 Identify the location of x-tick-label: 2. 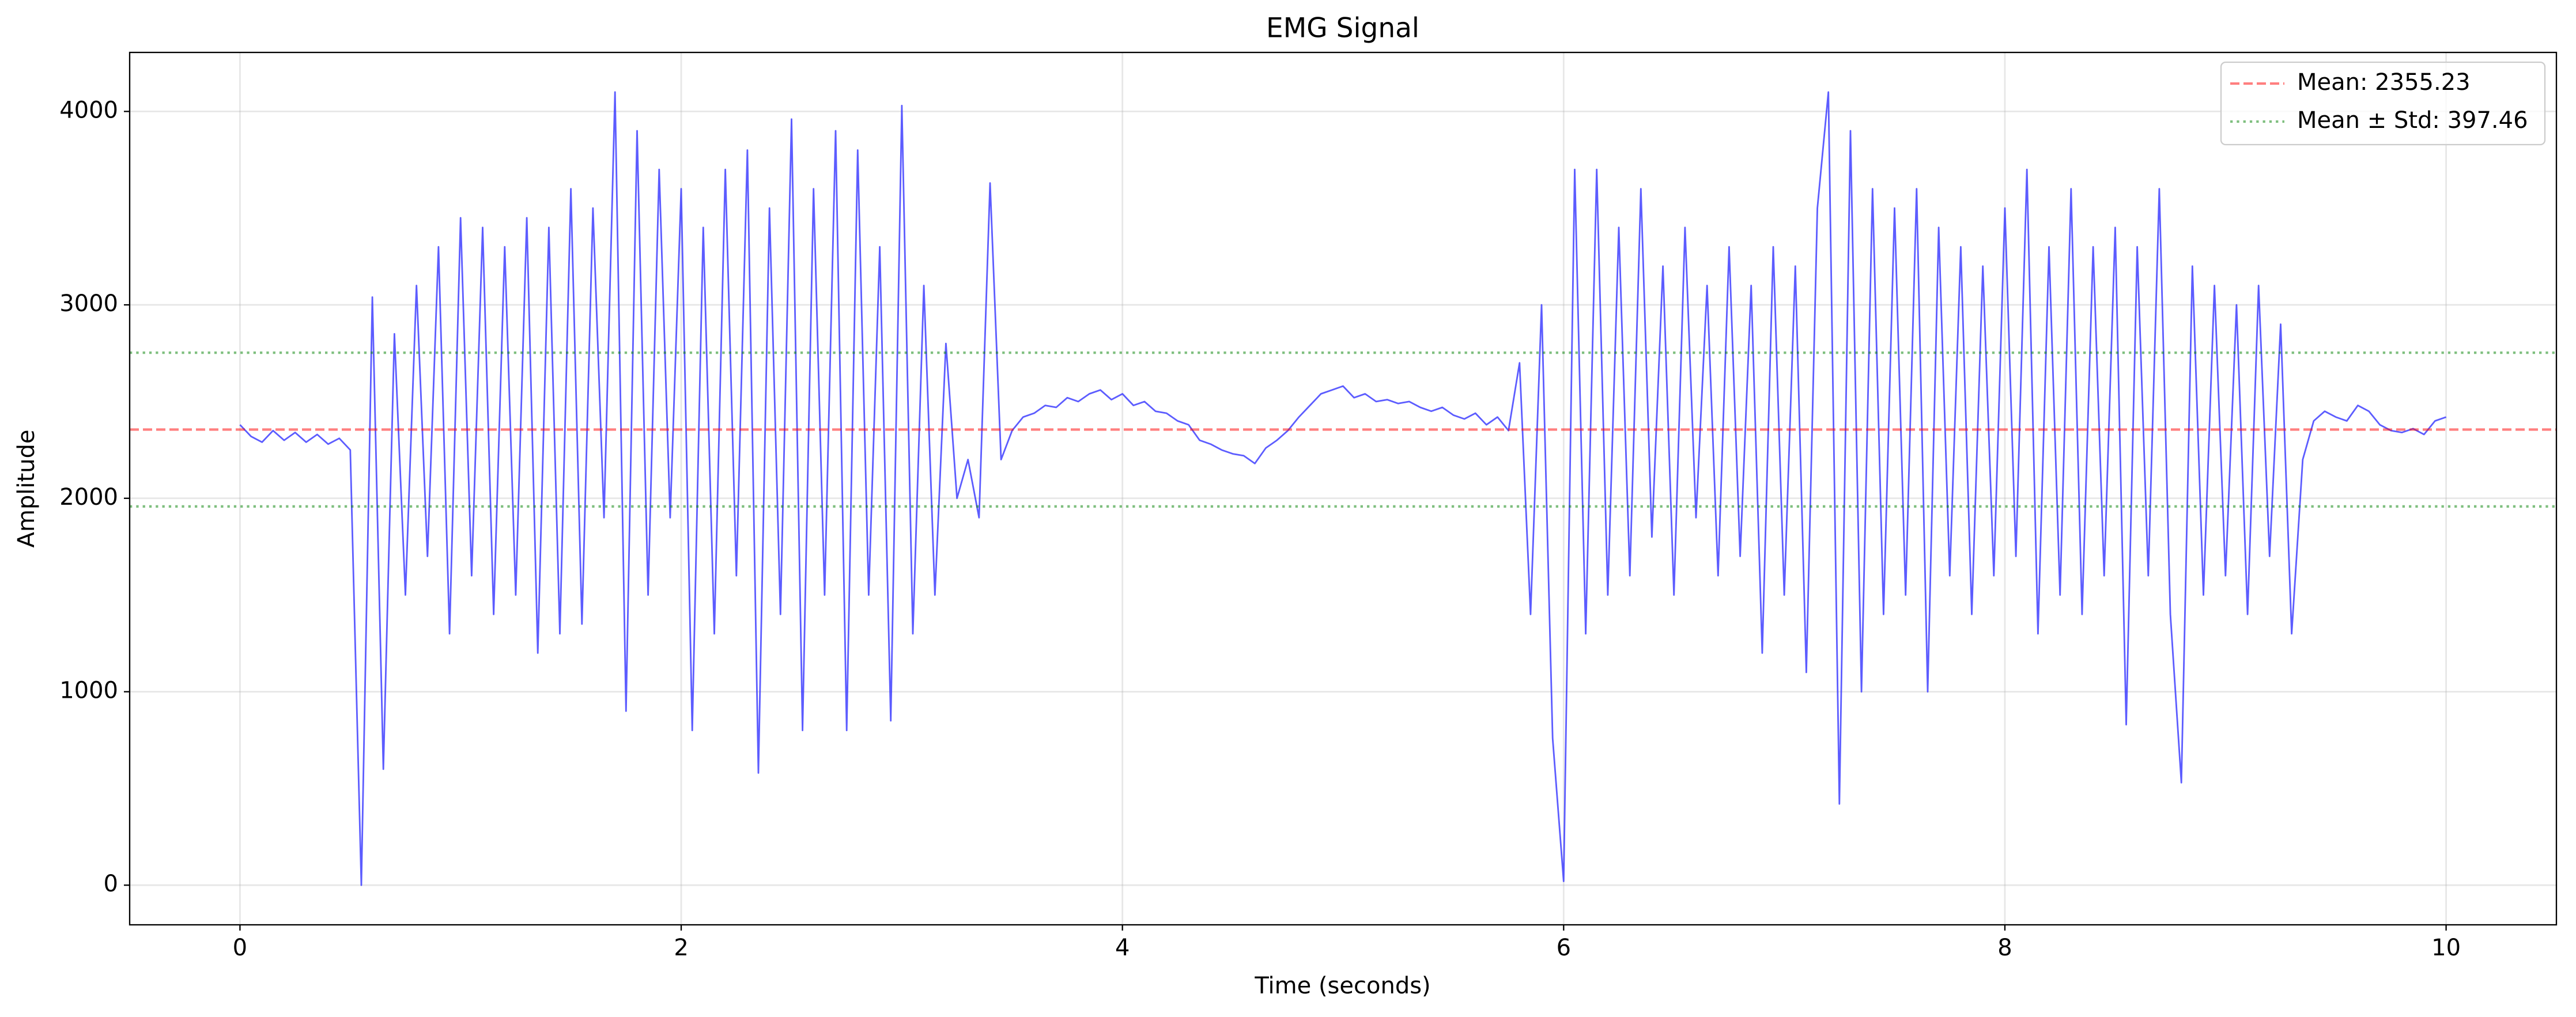
(681, 948).